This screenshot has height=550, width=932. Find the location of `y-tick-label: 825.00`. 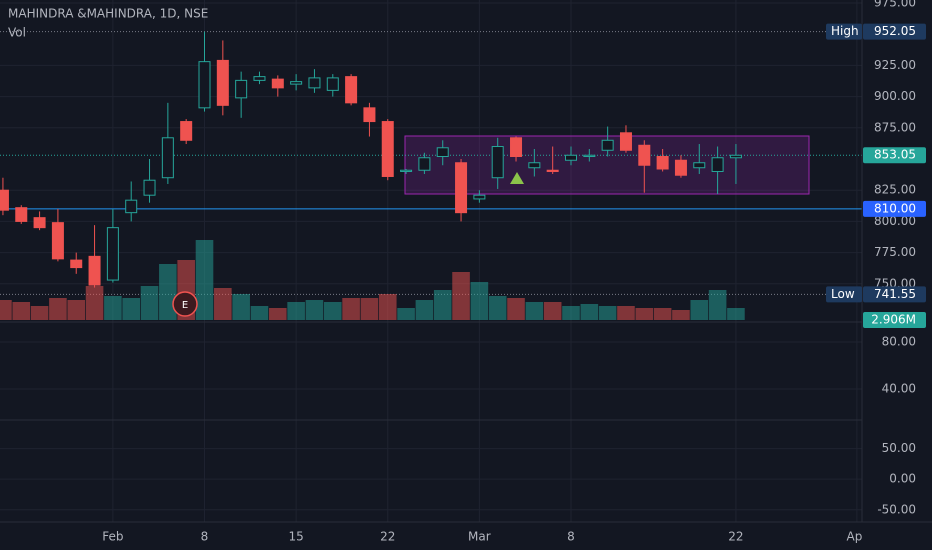

y-tick-label: 825.00 is located at coordinates (895, 190).